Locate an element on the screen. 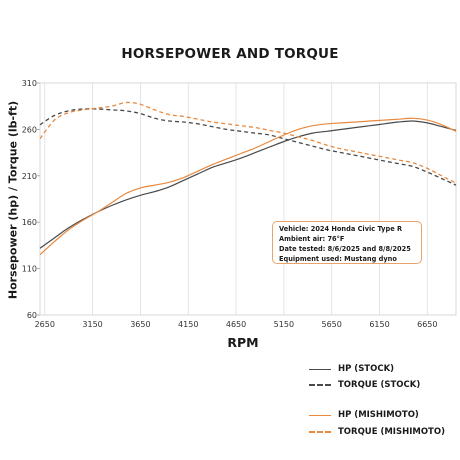 This screenshot has height=460, width=460. legend-swatch-torque-stock is located at coordinates (320, 385).